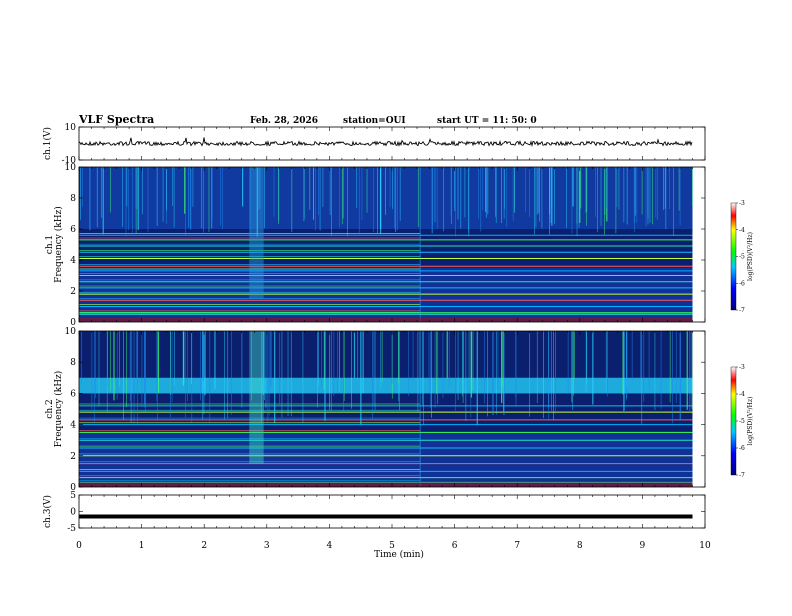 The image size is (792, 616). I want to click on x-tick-label: 0, so click(79, 546).